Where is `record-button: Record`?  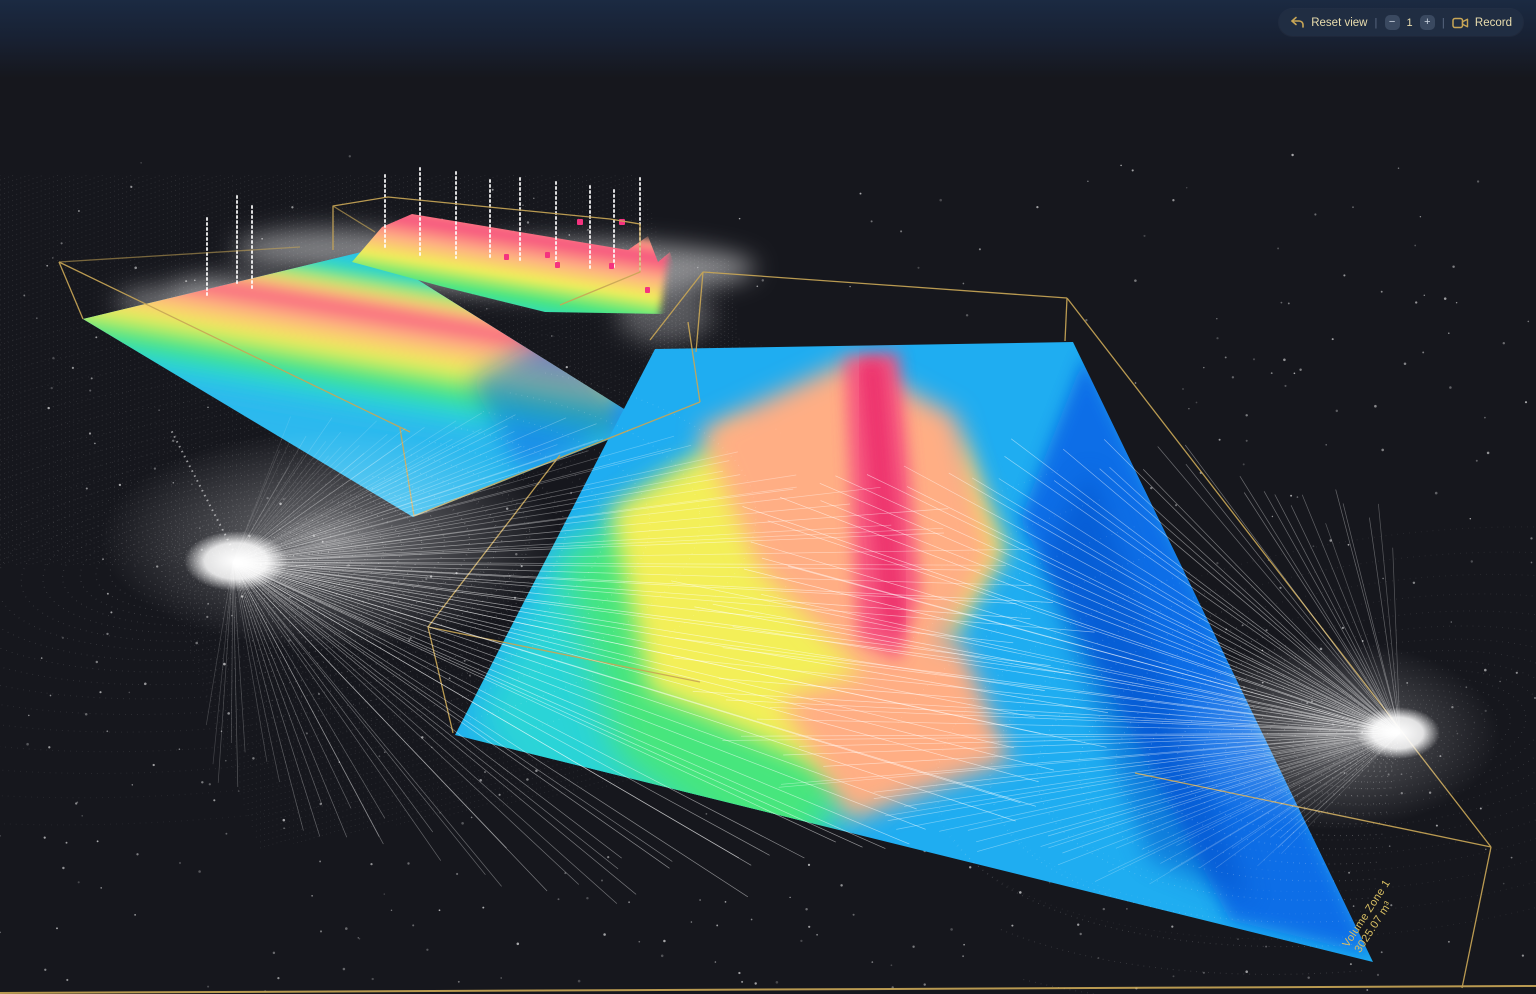 record-button: Record is located at coordinates (1482, 23).